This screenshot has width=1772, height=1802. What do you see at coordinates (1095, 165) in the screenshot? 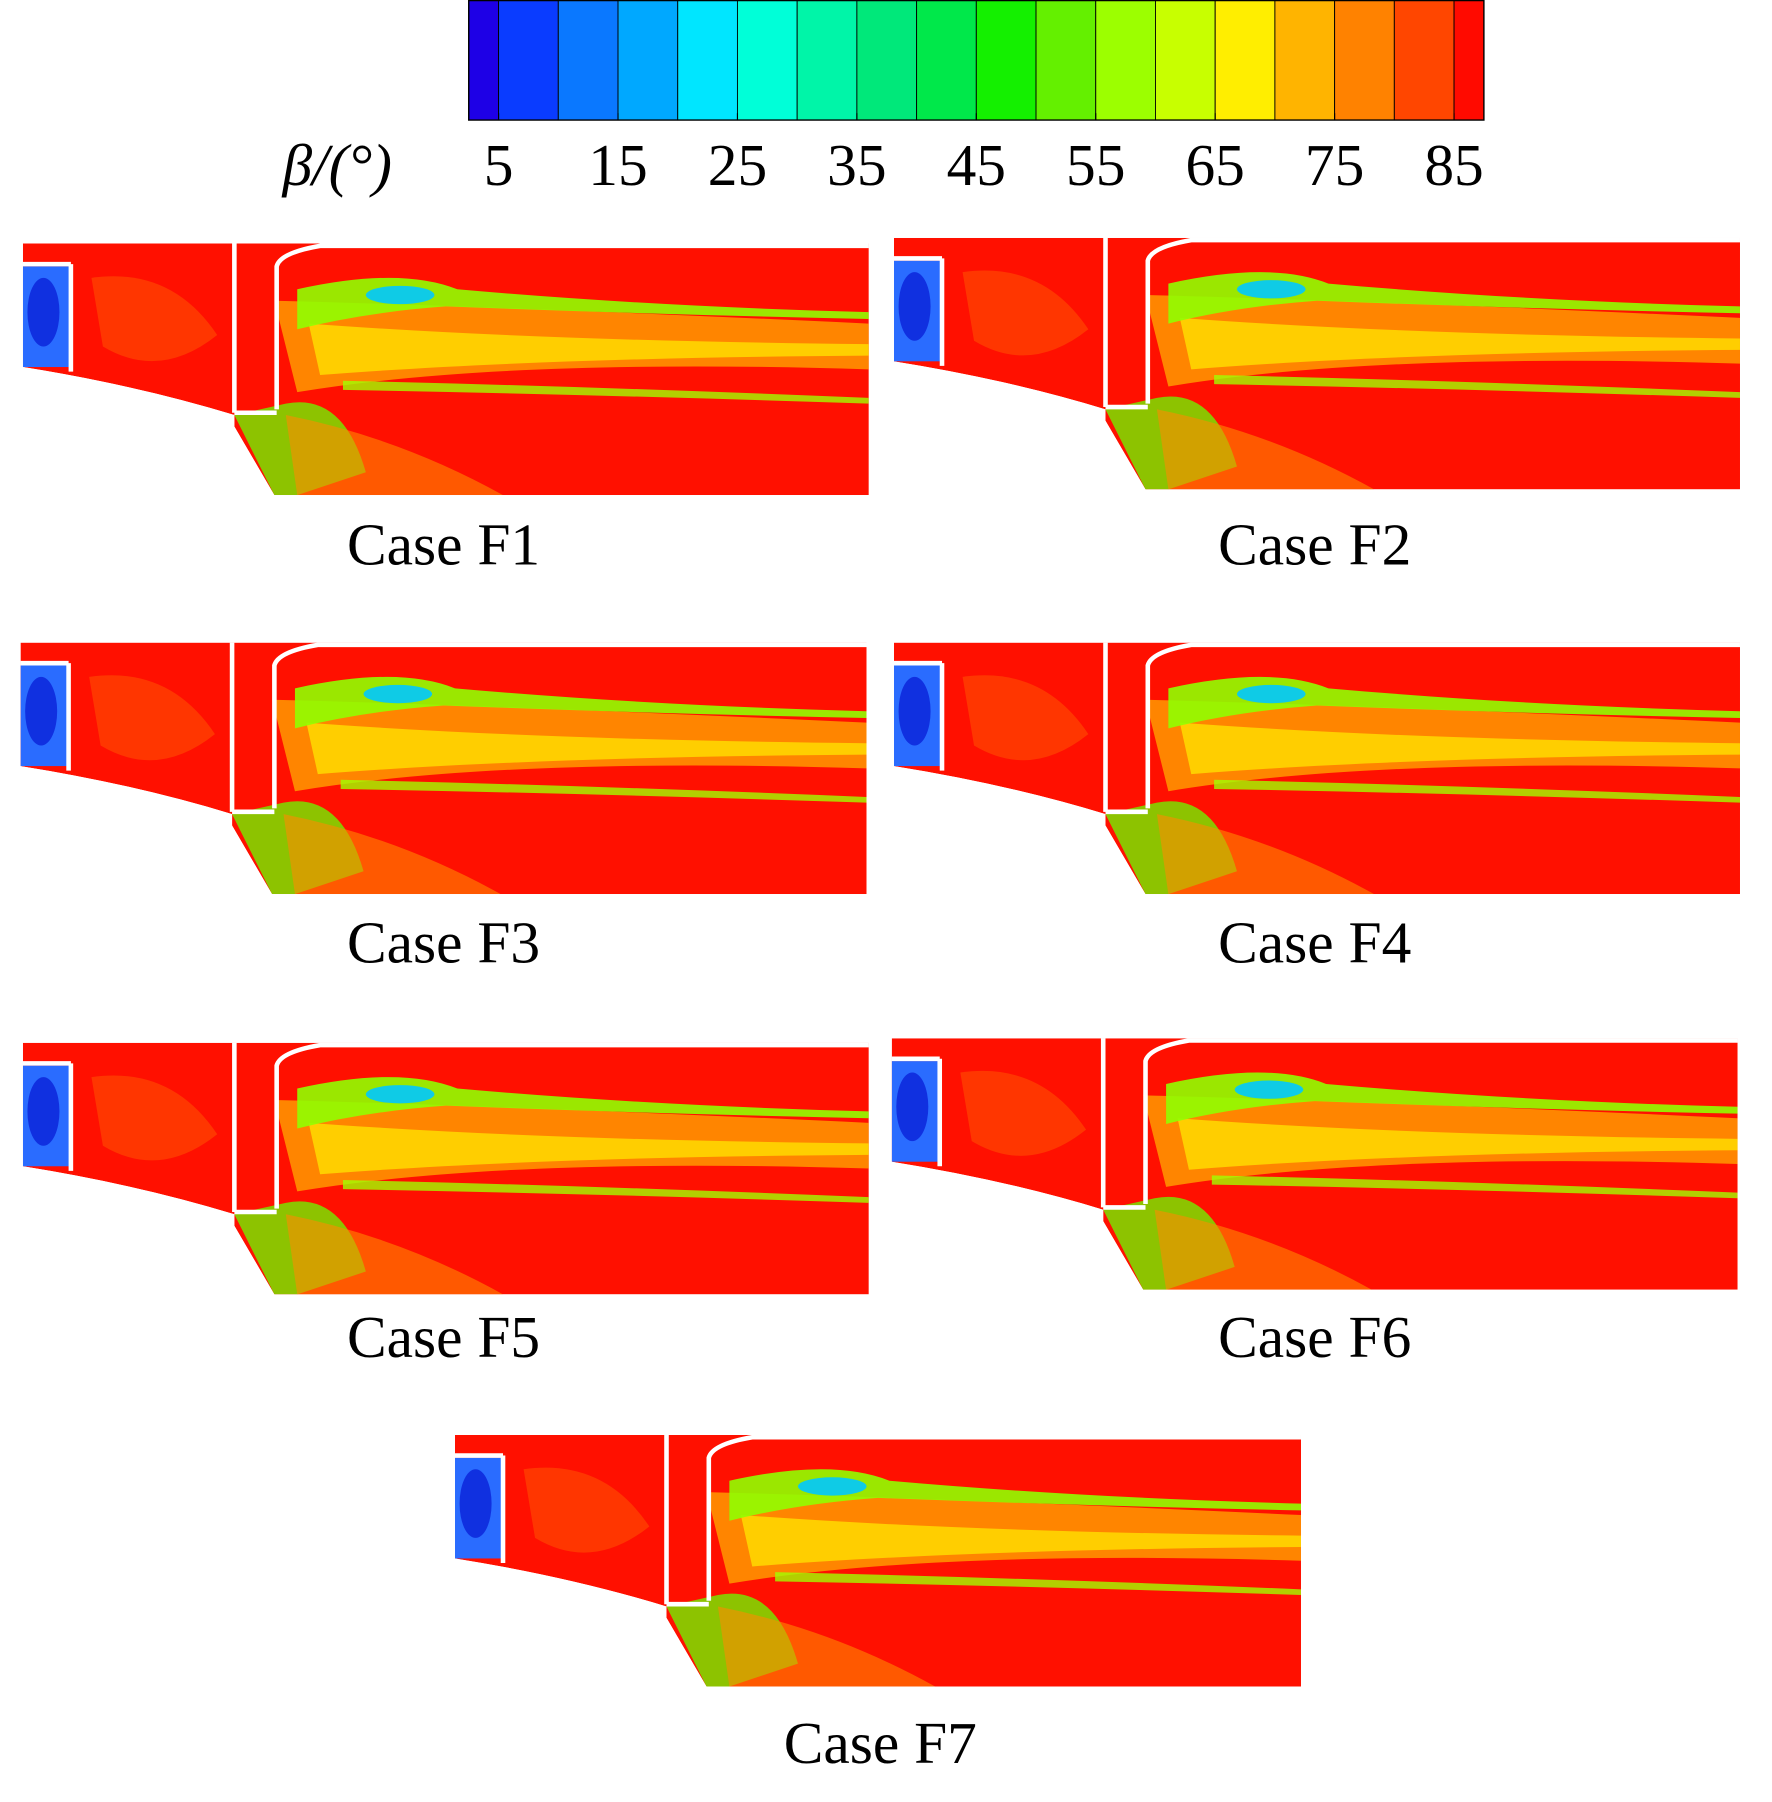
I see `colorbar-tick-label: 55` at bounding box center [1095, 165].